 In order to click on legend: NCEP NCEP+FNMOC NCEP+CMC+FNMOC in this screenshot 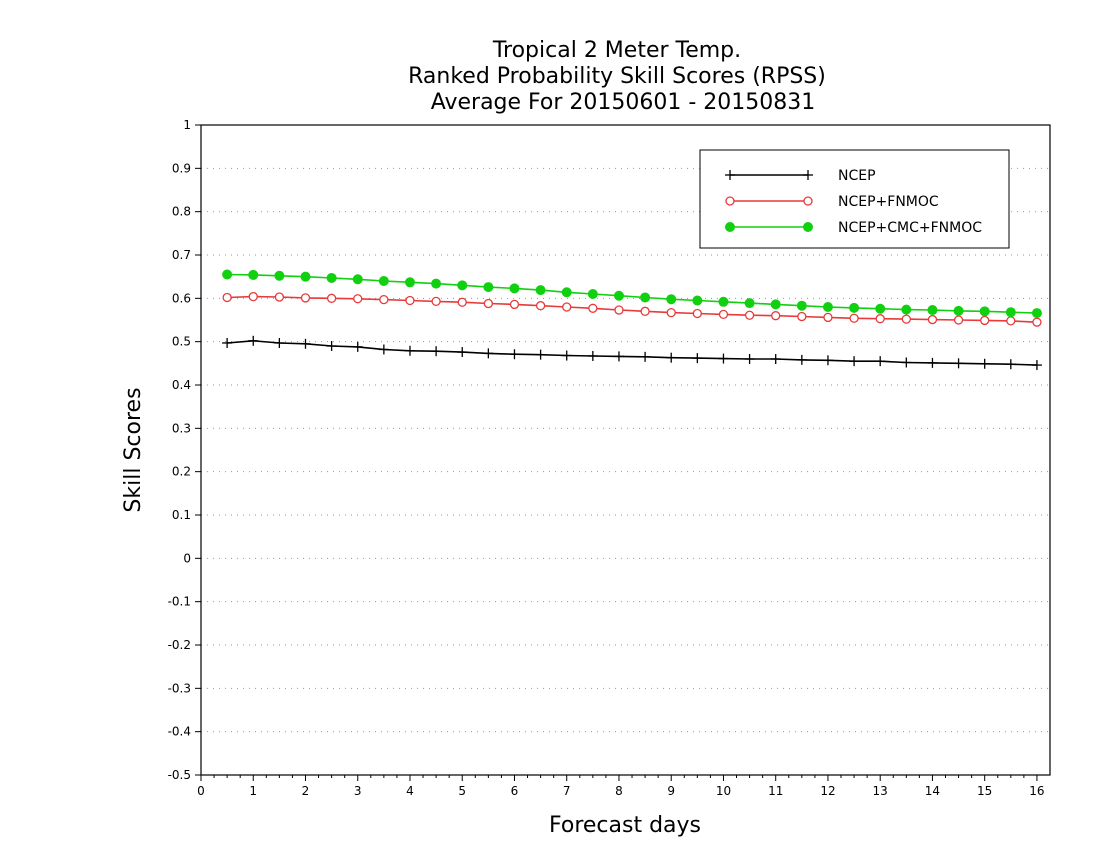, I will do `click(854, 199)`.